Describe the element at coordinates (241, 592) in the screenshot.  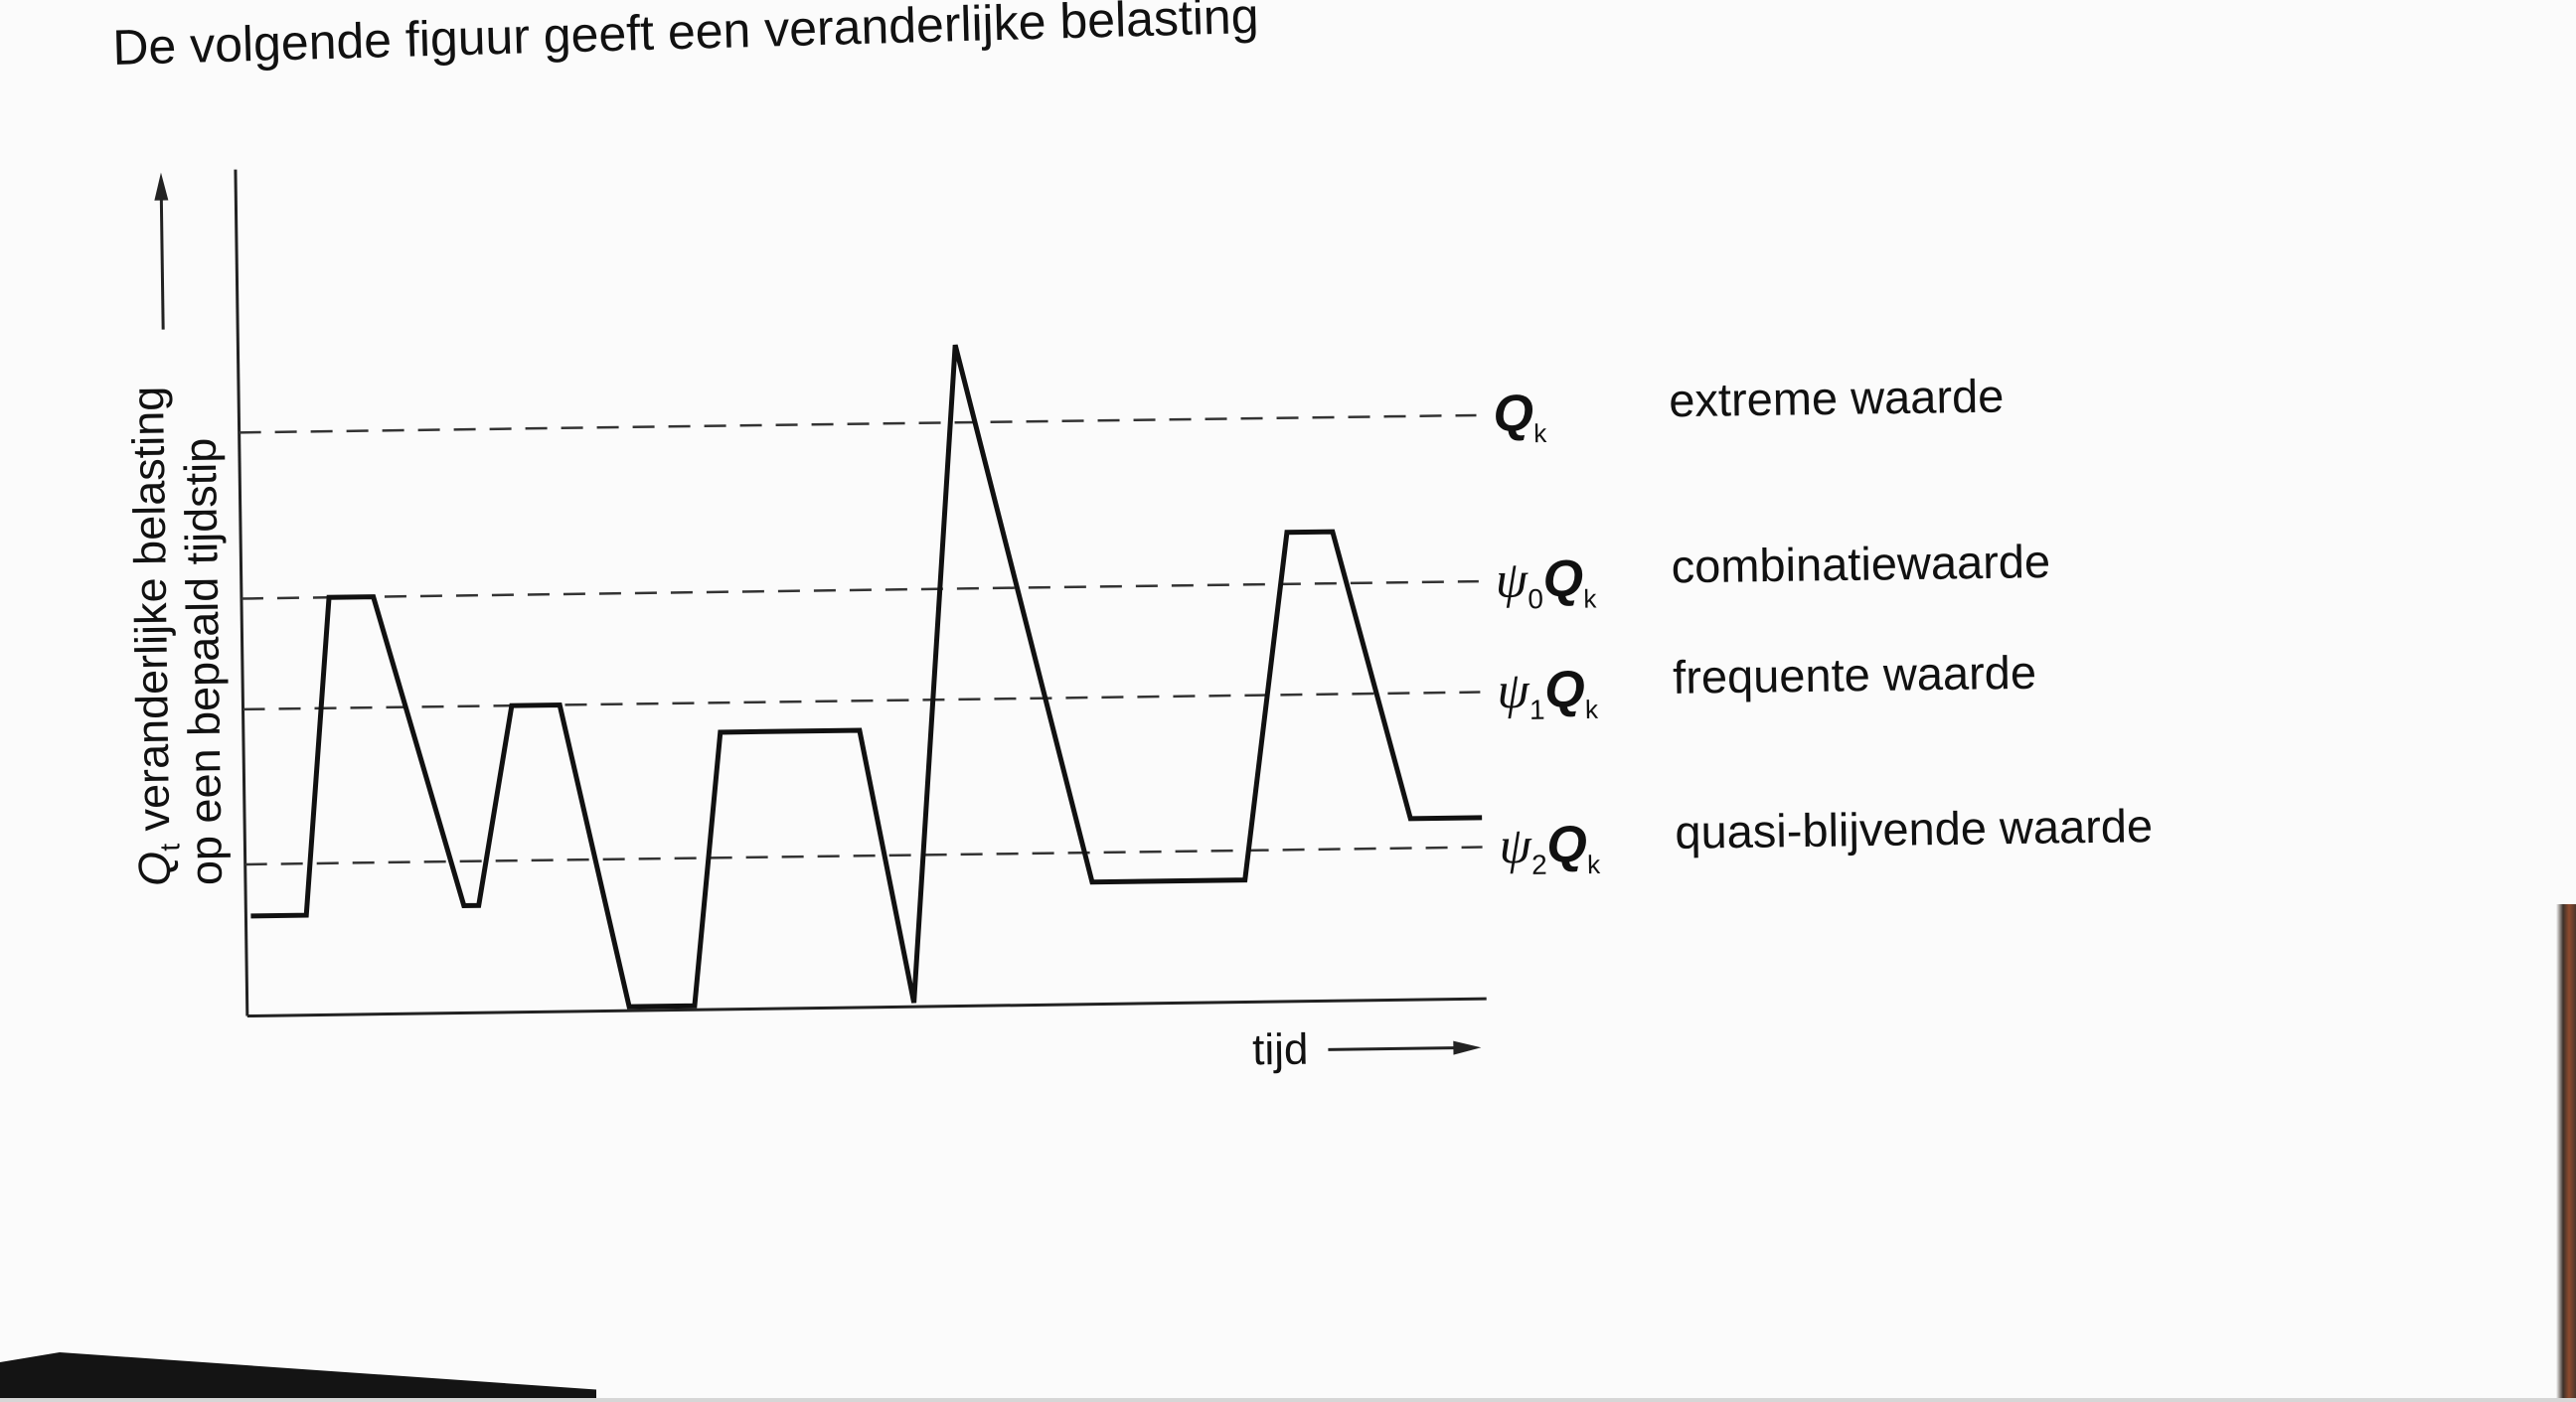
I see `y-axis` at that location.